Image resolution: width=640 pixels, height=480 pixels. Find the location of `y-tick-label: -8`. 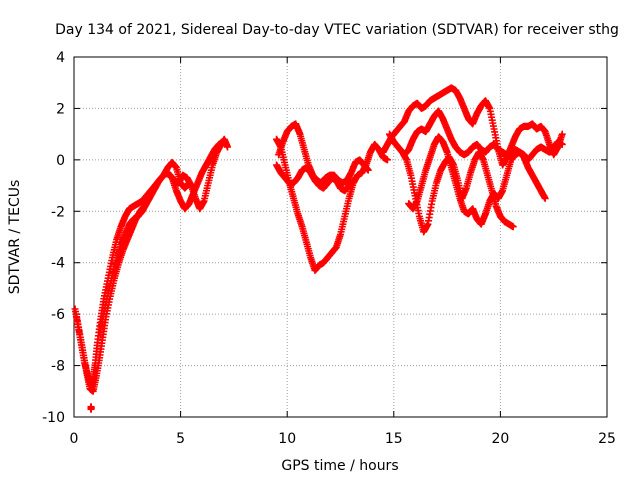

y-tick-label: -8 is located at coordinates (58, 367).